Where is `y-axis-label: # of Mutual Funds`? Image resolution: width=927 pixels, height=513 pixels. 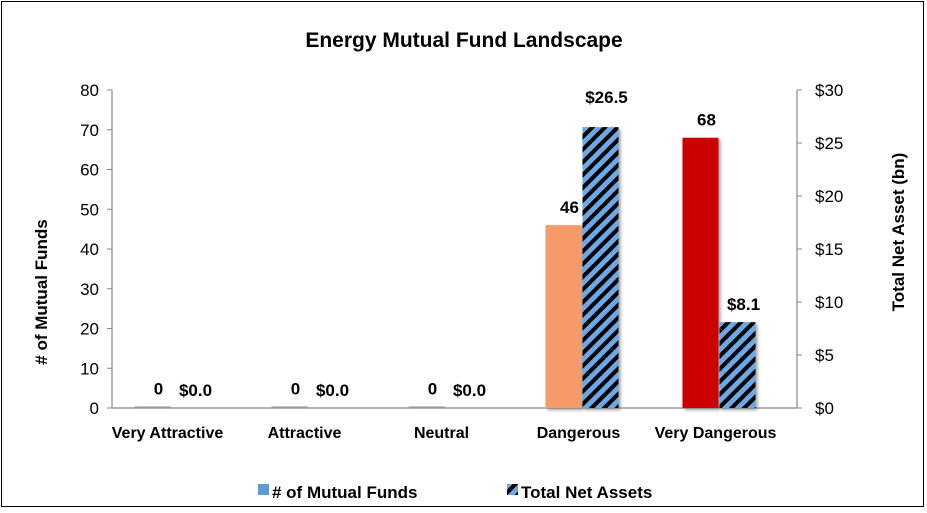
y-axis-label: # of Mutual Funds is located at coordinates (41, 291).